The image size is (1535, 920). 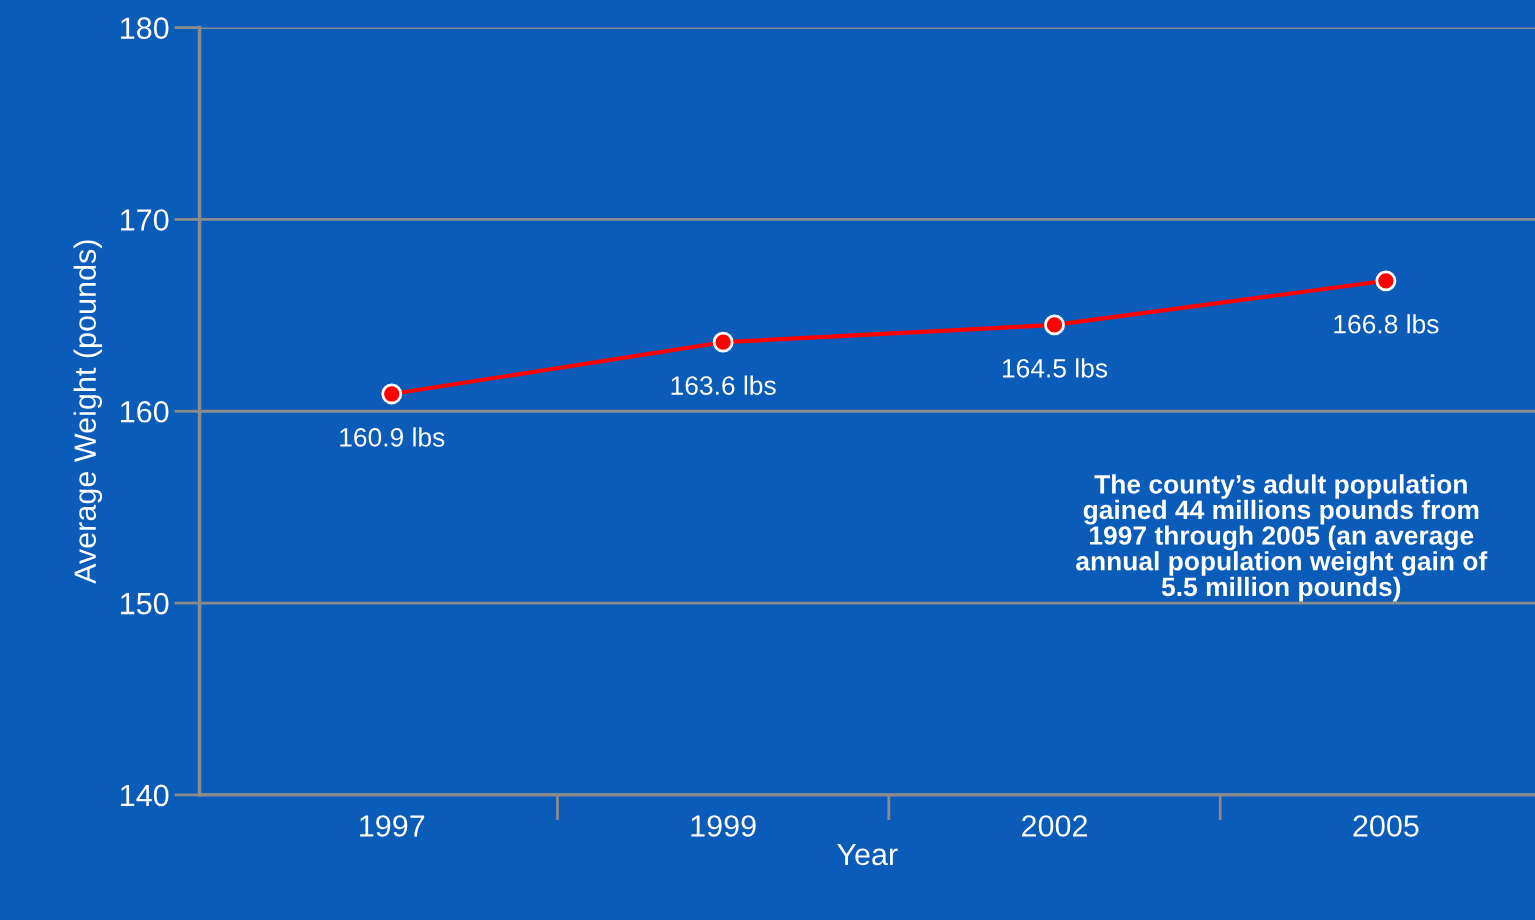 I want to click on data-label: 166.8 lbs, so click(x=1386, y=324).